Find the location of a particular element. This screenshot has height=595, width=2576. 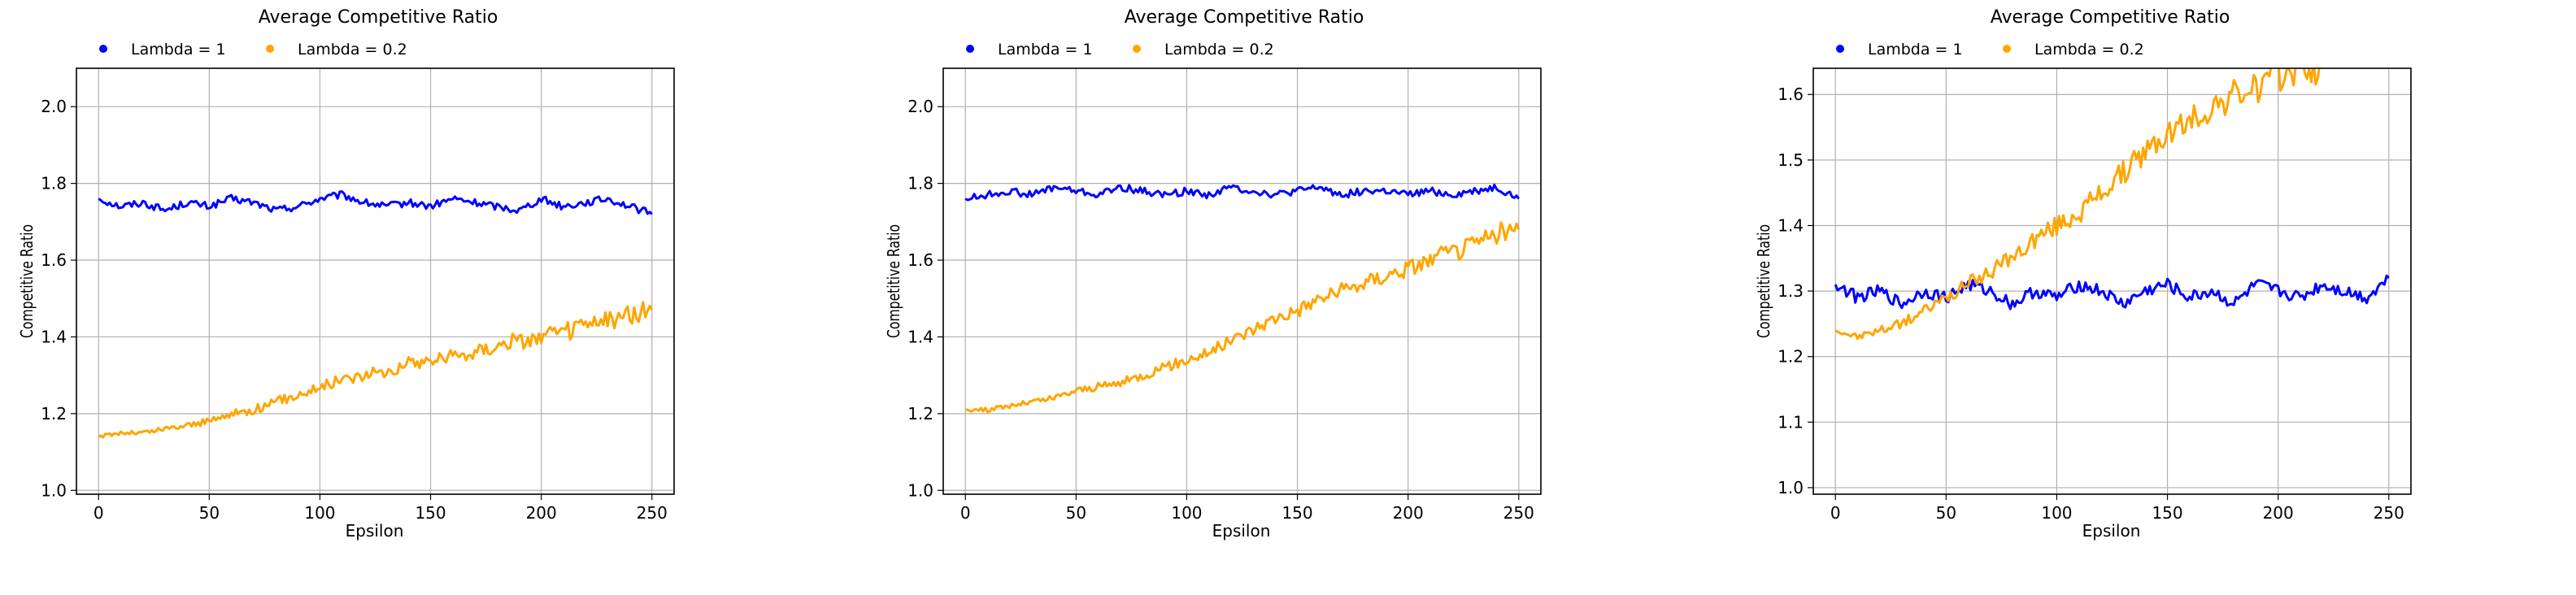

y-tick-label: 1.5 is located at coordinates (1791, 160).